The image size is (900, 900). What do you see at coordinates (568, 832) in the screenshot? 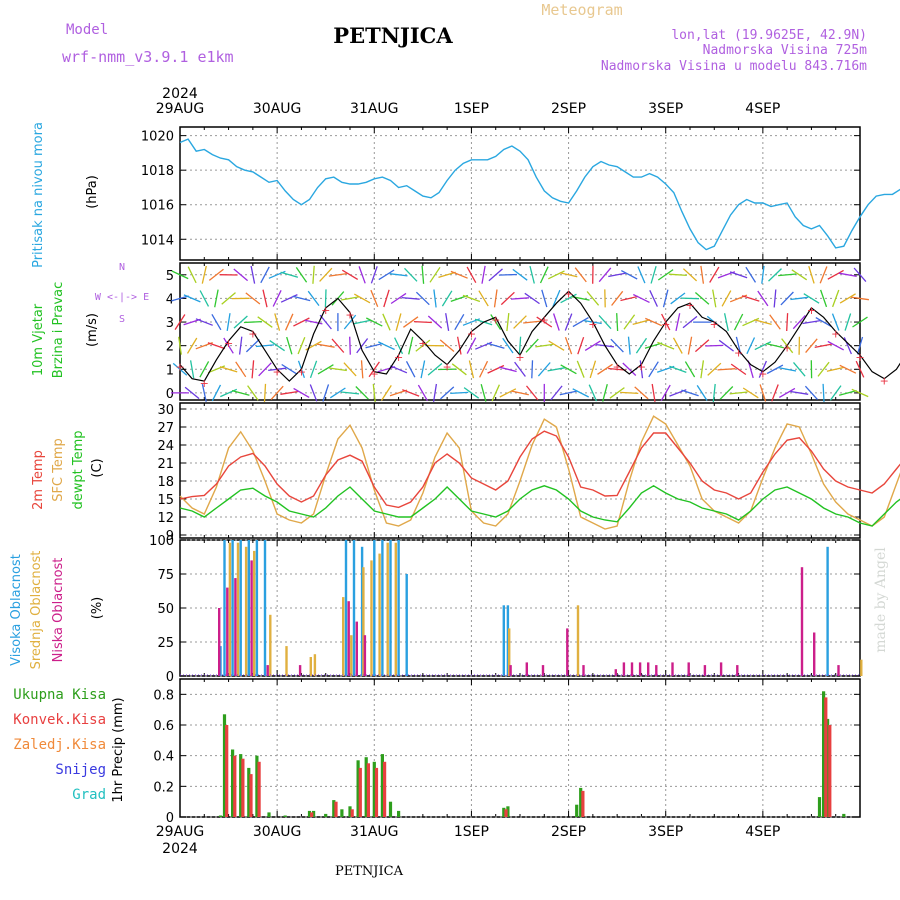
I see `x-tick-label: 2SEP` at bounding box center [568, 832].